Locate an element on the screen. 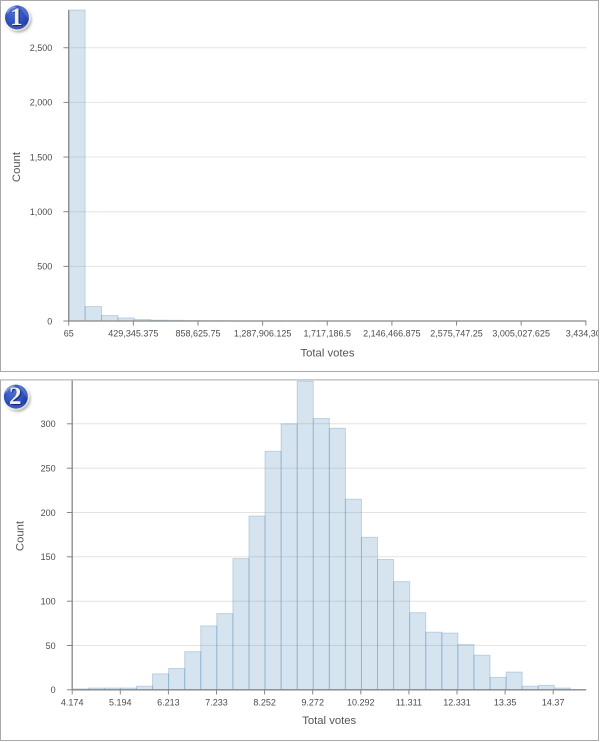 Image resolution: width=600 pixels, height=742 pixels. svg-text: 500 is located at coordinates (44, 267).